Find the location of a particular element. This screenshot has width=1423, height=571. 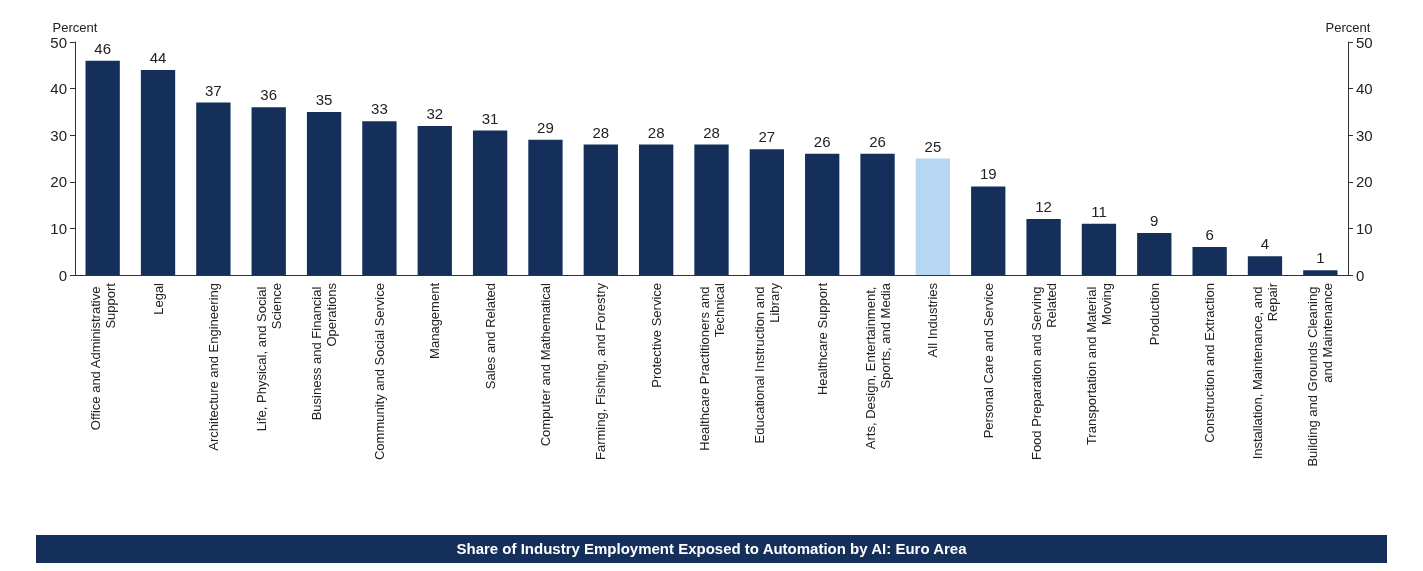

x-tick-label: Healthcare Support is located at coordinates (822, 339).